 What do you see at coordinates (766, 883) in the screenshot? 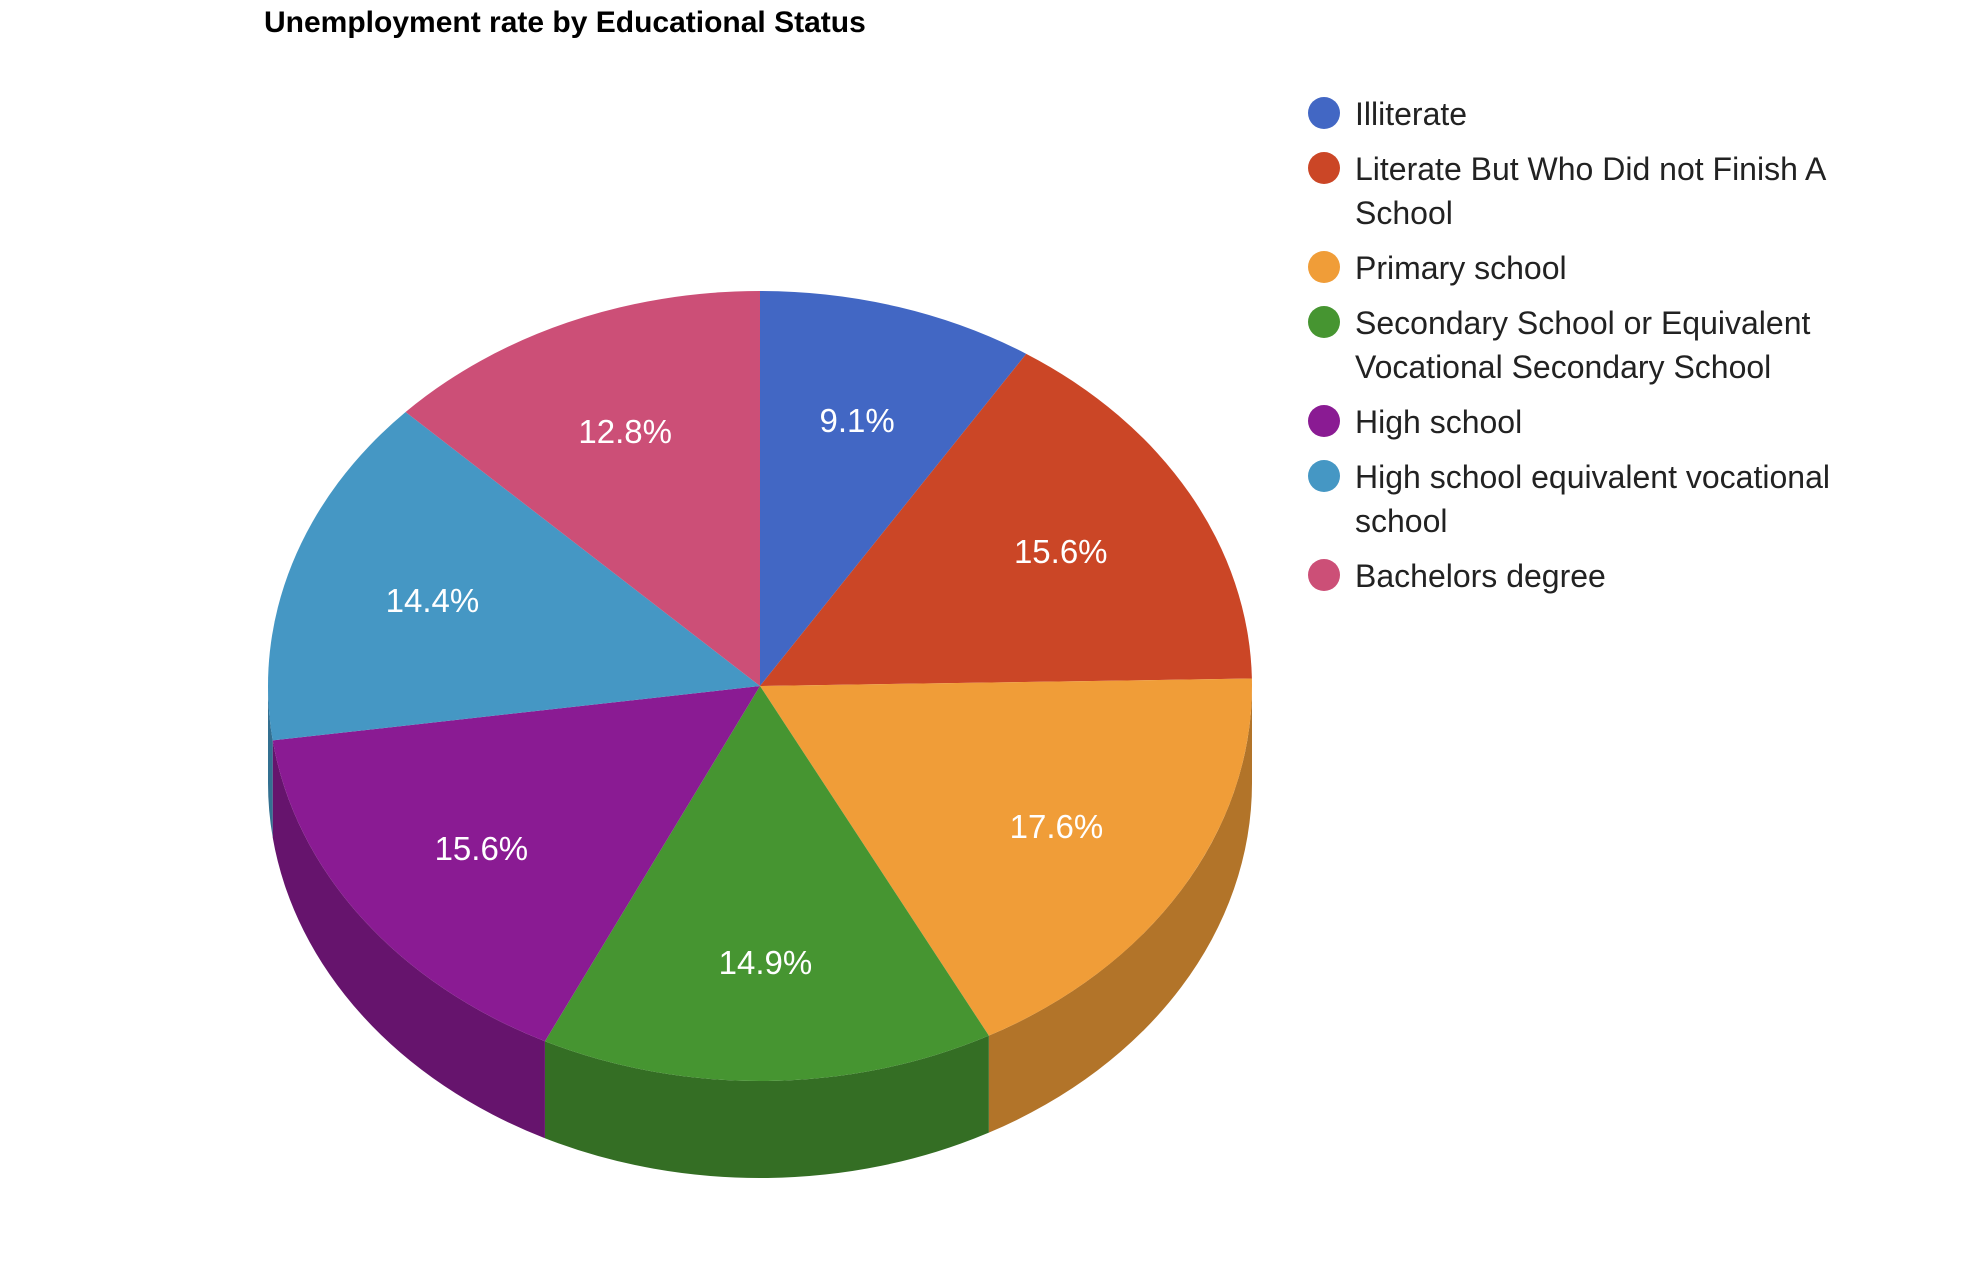
I see `pie-slice-secondary-school-or-equivalent-vocational-secondary-school` at bounding box center [766, 883].